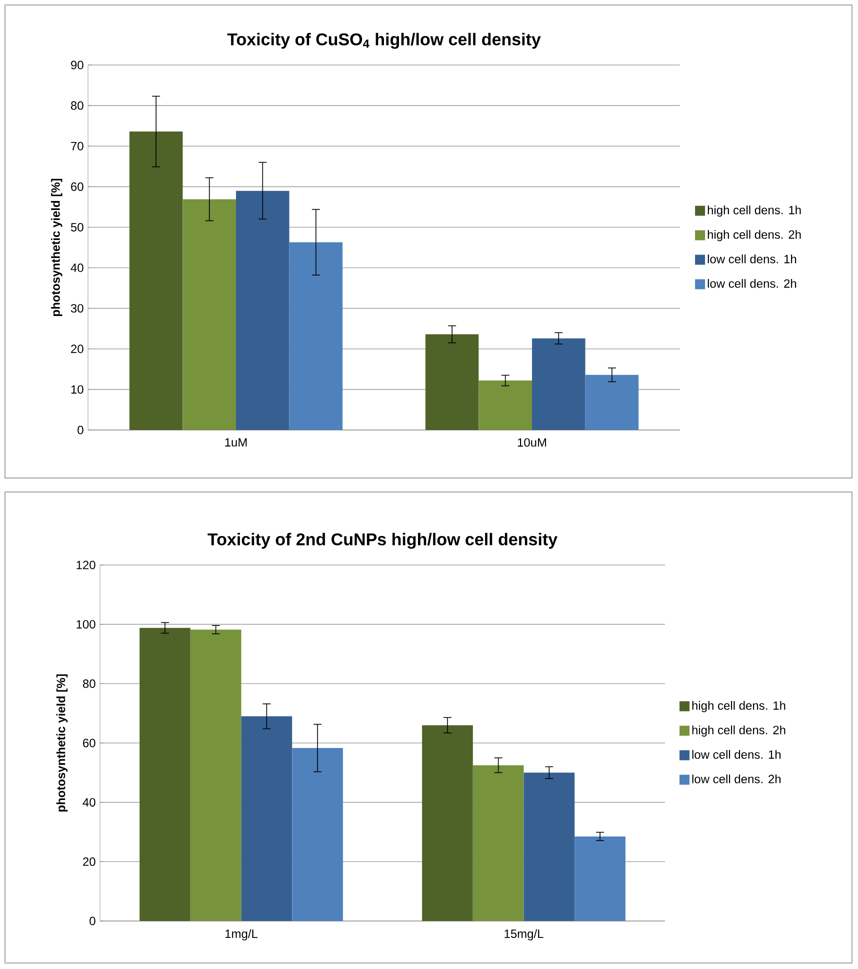 Image resolution: width=858 pixels, height=969 pixels. Describe the element at coordinates (77, 389) in the screenshot. I see `y-tick-label: 10` at that location.